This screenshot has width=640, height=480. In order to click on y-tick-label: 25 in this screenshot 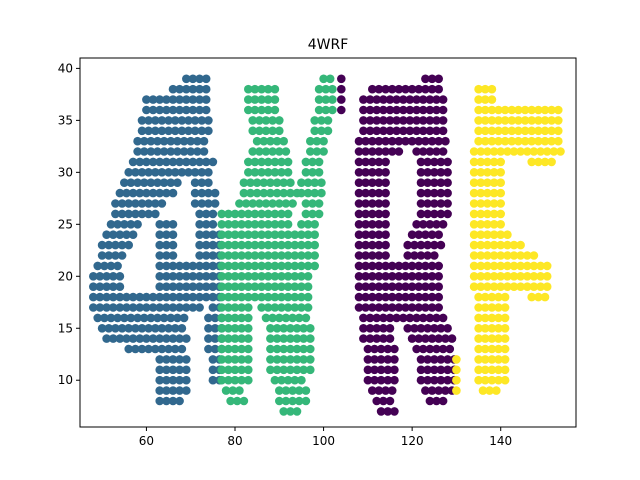, I will do `click(65, 224)`.